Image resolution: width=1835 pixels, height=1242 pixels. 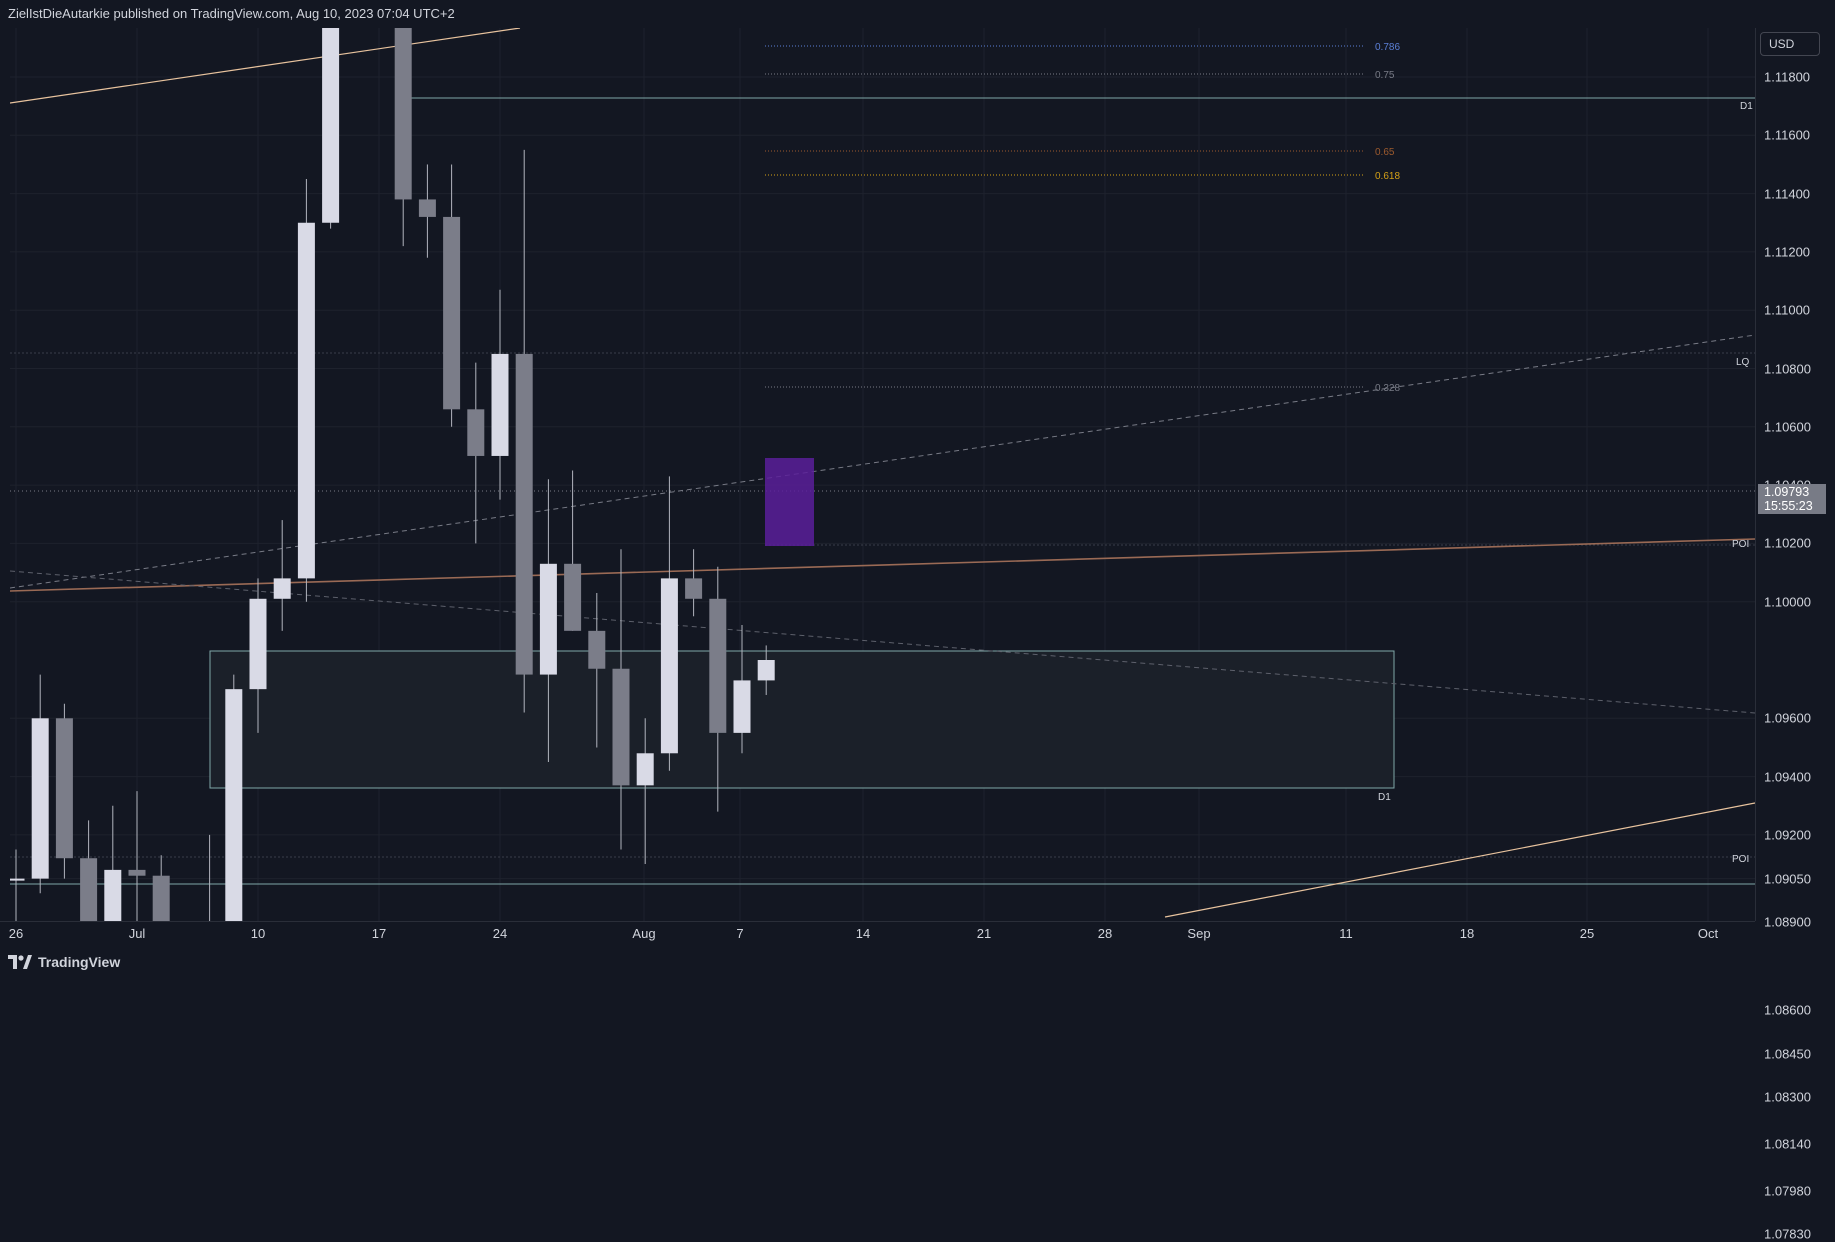 I want to click on tradingview-logo-icon, so click(x=20, y=962).